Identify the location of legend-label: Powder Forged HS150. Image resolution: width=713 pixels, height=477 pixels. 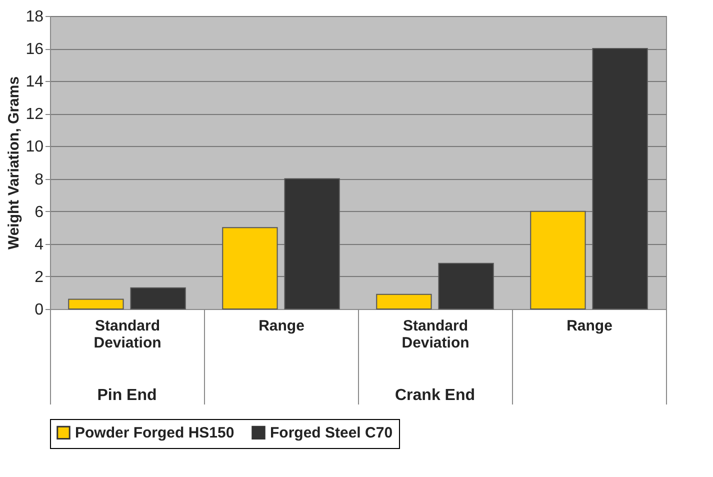
(154, 433).